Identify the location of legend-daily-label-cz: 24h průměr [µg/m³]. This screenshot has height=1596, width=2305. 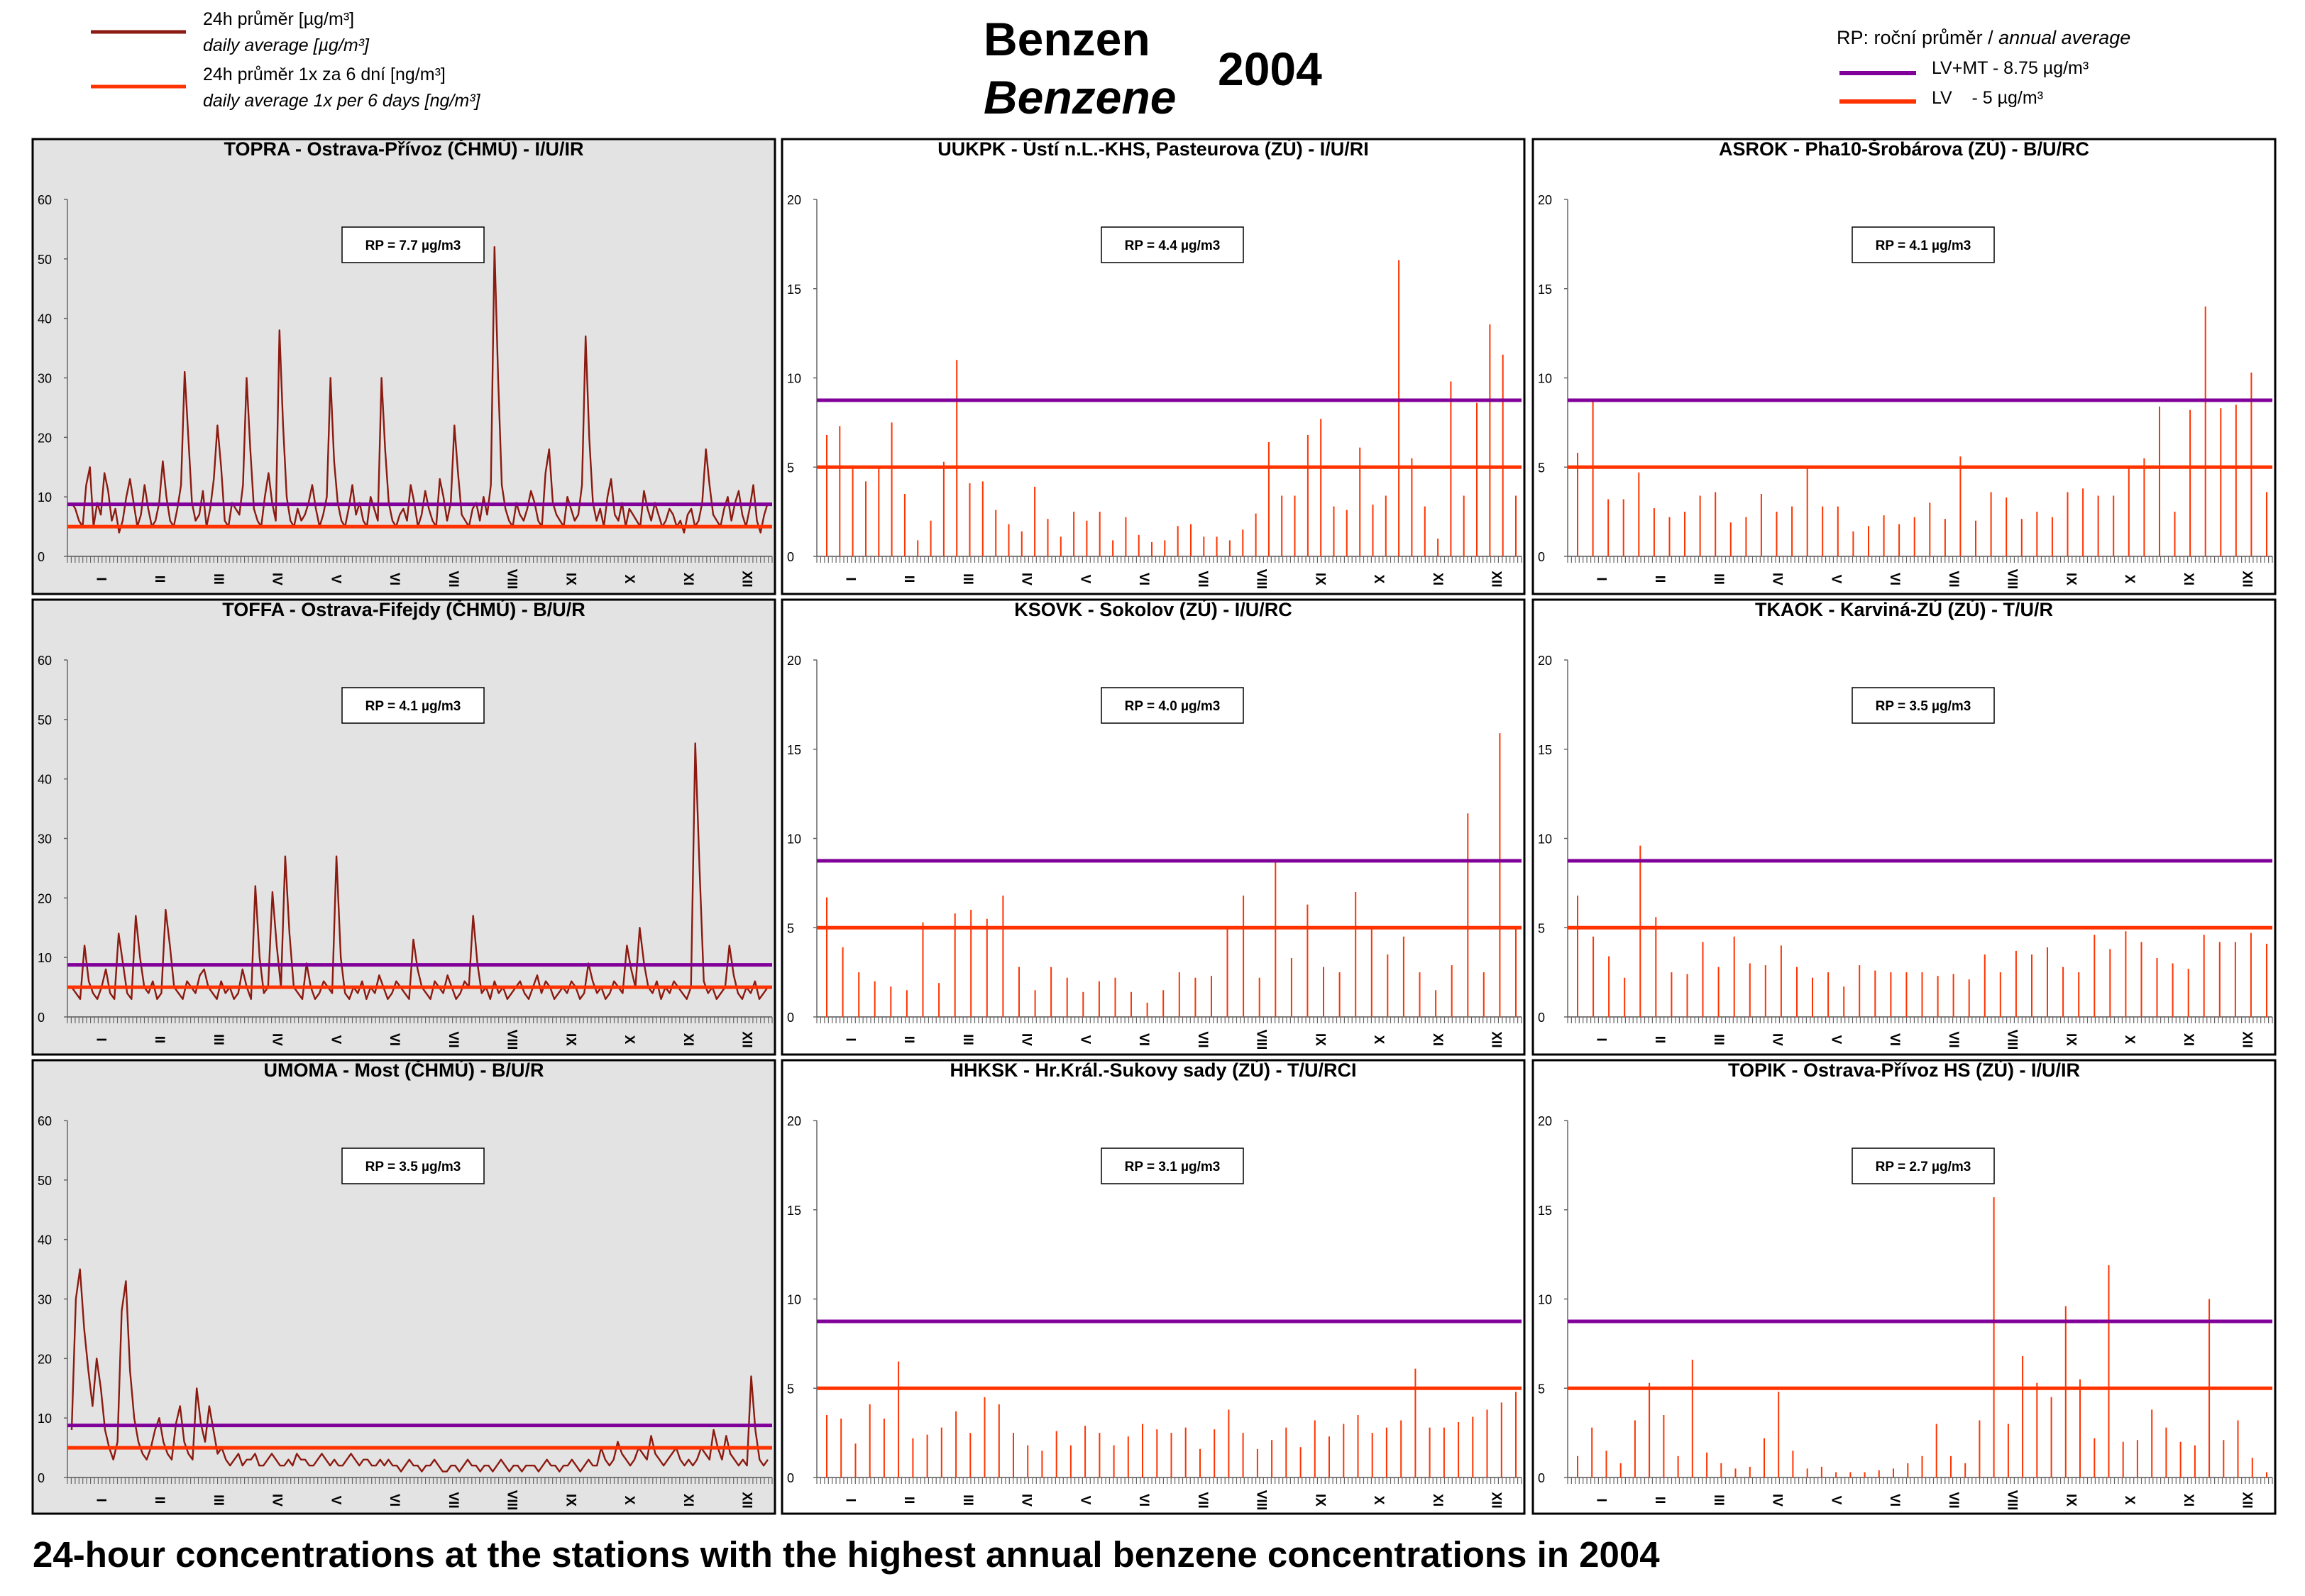
(278, 19).